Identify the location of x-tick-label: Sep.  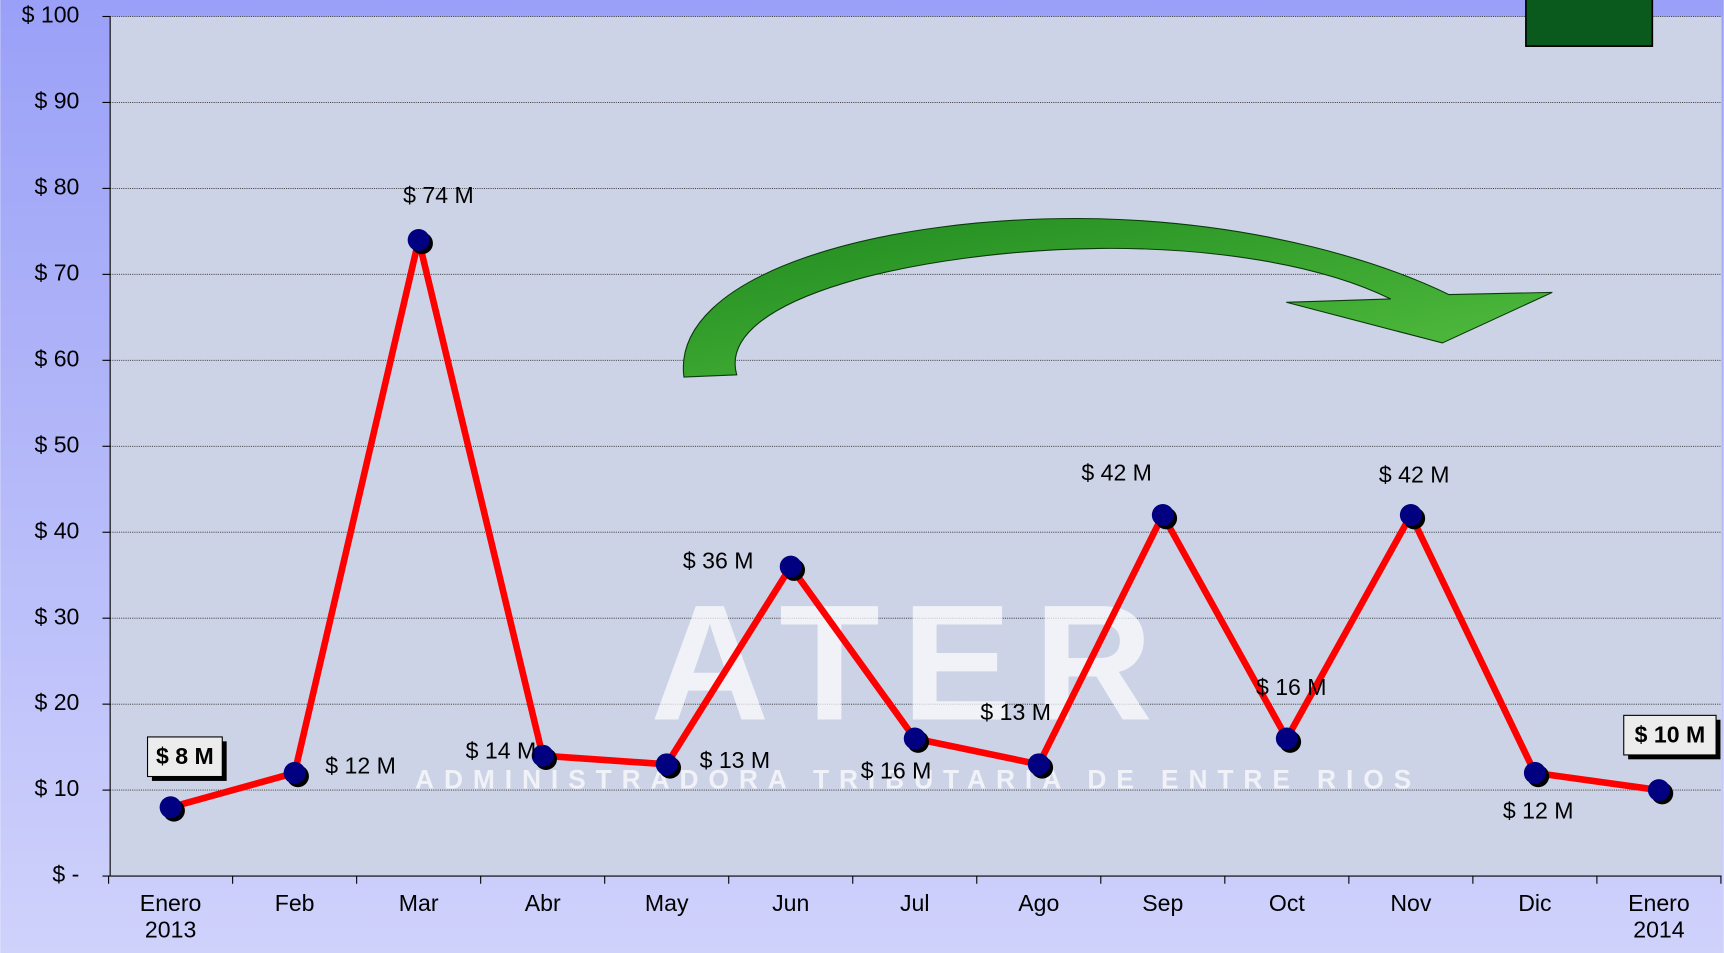
(1163, 904).